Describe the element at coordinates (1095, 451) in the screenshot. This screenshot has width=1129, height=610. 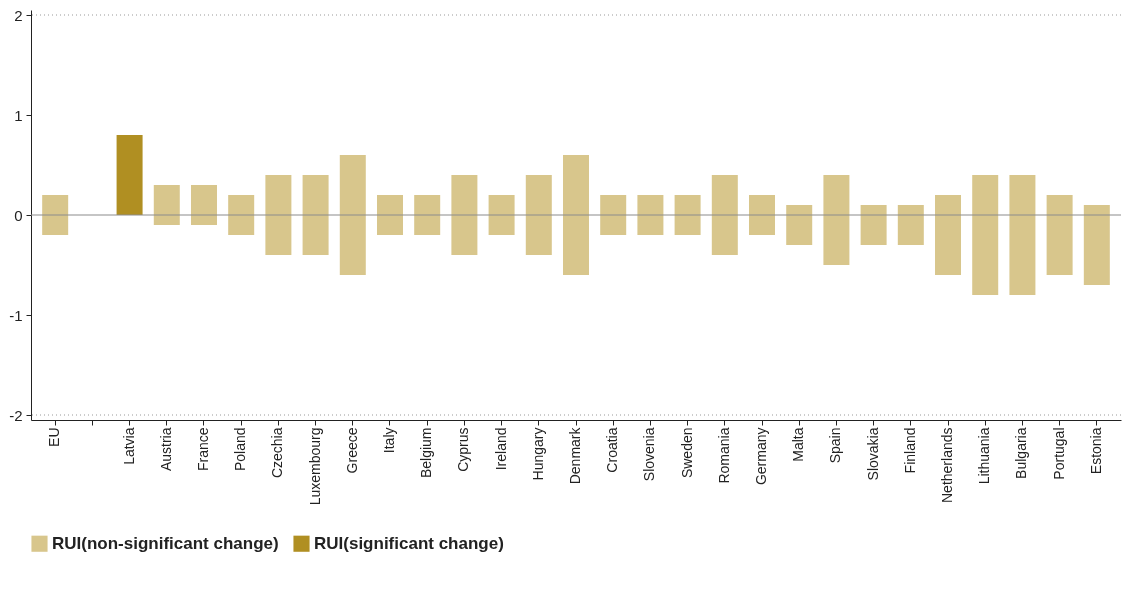
I see `x-tick-label: Estonia` at that location.